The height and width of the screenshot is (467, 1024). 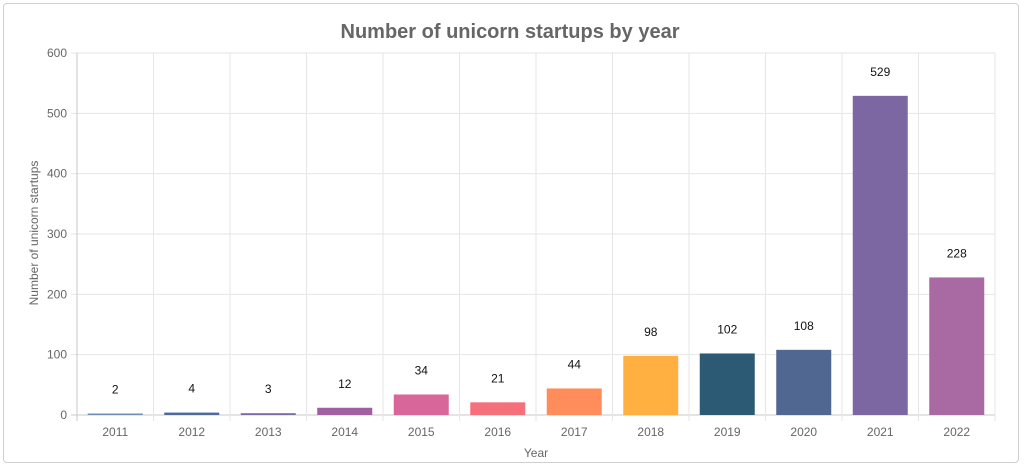 What do you see at coordinates (536, 453) in the screenshot?
I see `x-axis-title: Year` at bounding box center [536, 453].